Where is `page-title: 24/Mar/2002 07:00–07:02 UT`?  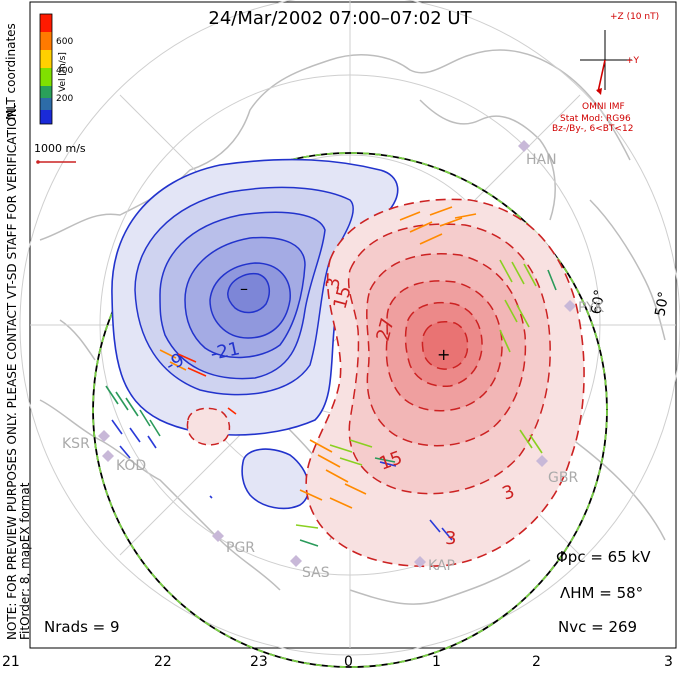
page-title: 24/Mar/2002 07:00–07:02 UT is located at coordinates (340, 18).